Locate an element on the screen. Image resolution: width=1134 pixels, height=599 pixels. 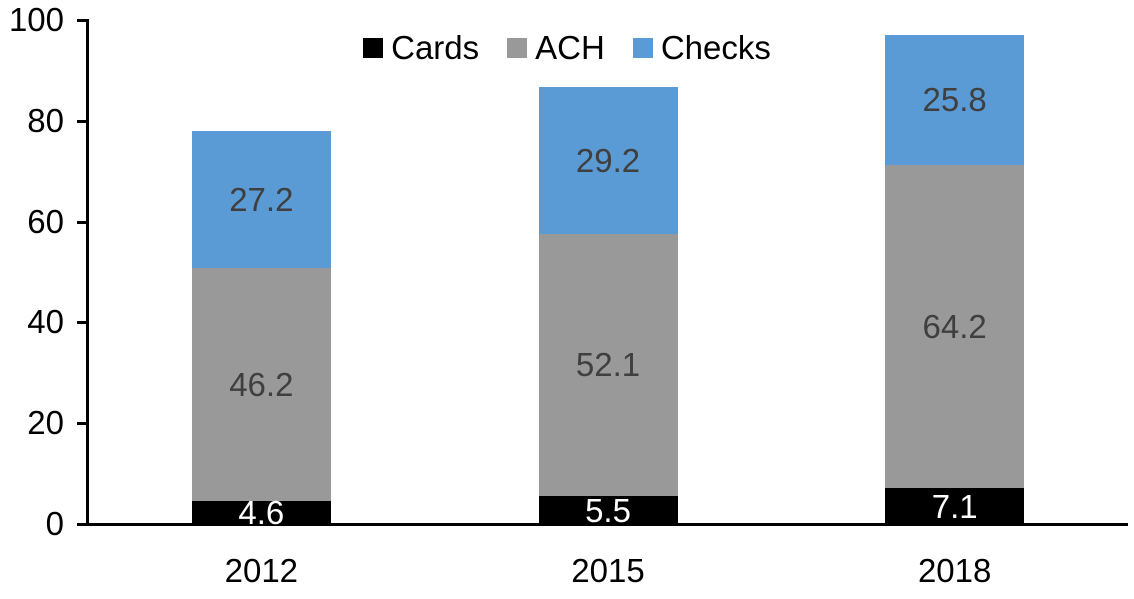
segment-value-label: 29.2 is located at coordinates (608, 160).